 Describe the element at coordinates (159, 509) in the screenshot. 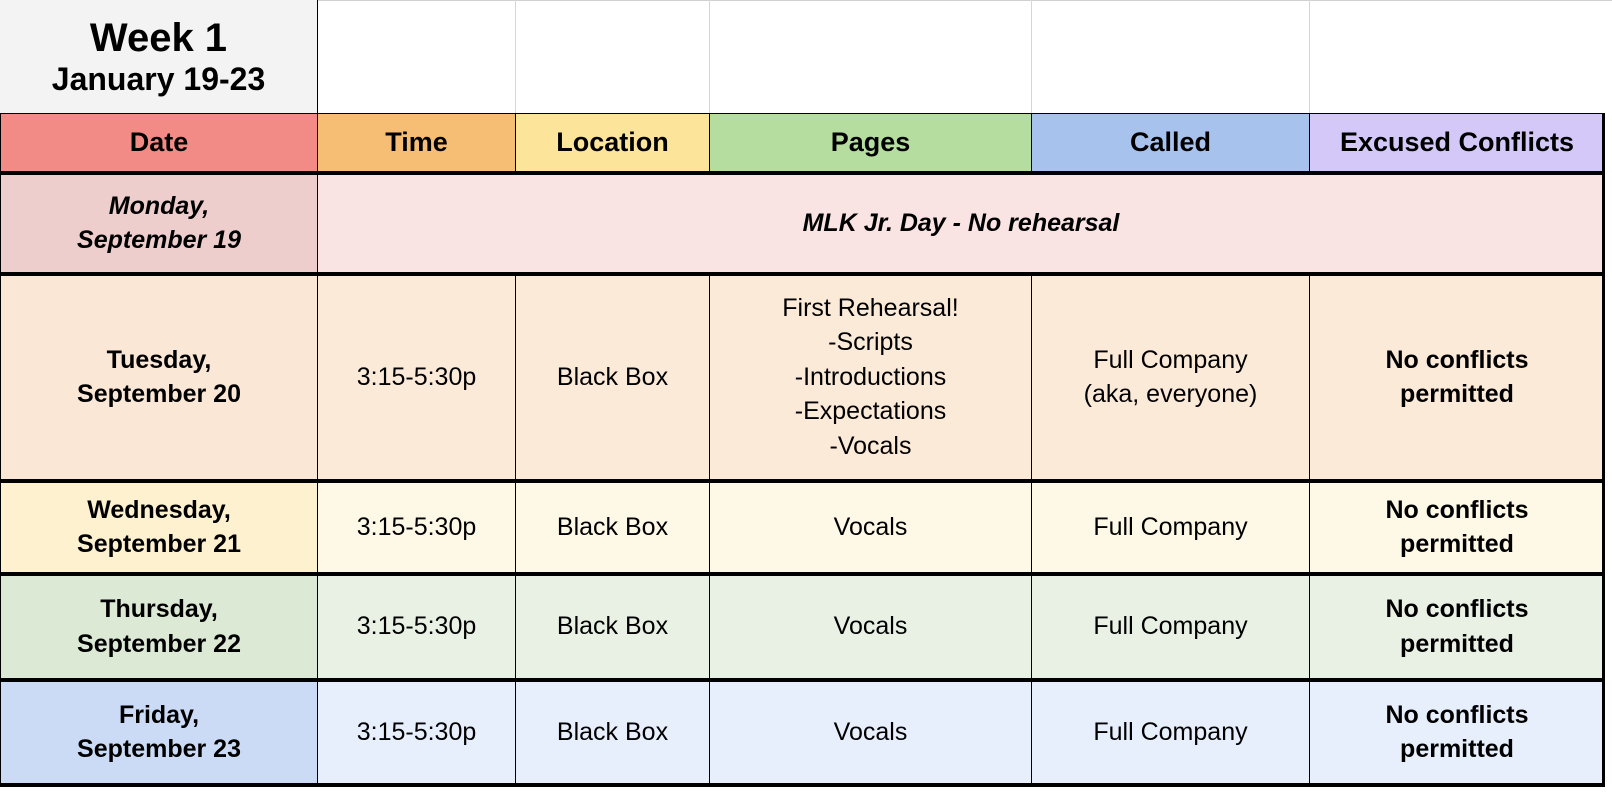

I see `day-label: Wednesday,` at that location.